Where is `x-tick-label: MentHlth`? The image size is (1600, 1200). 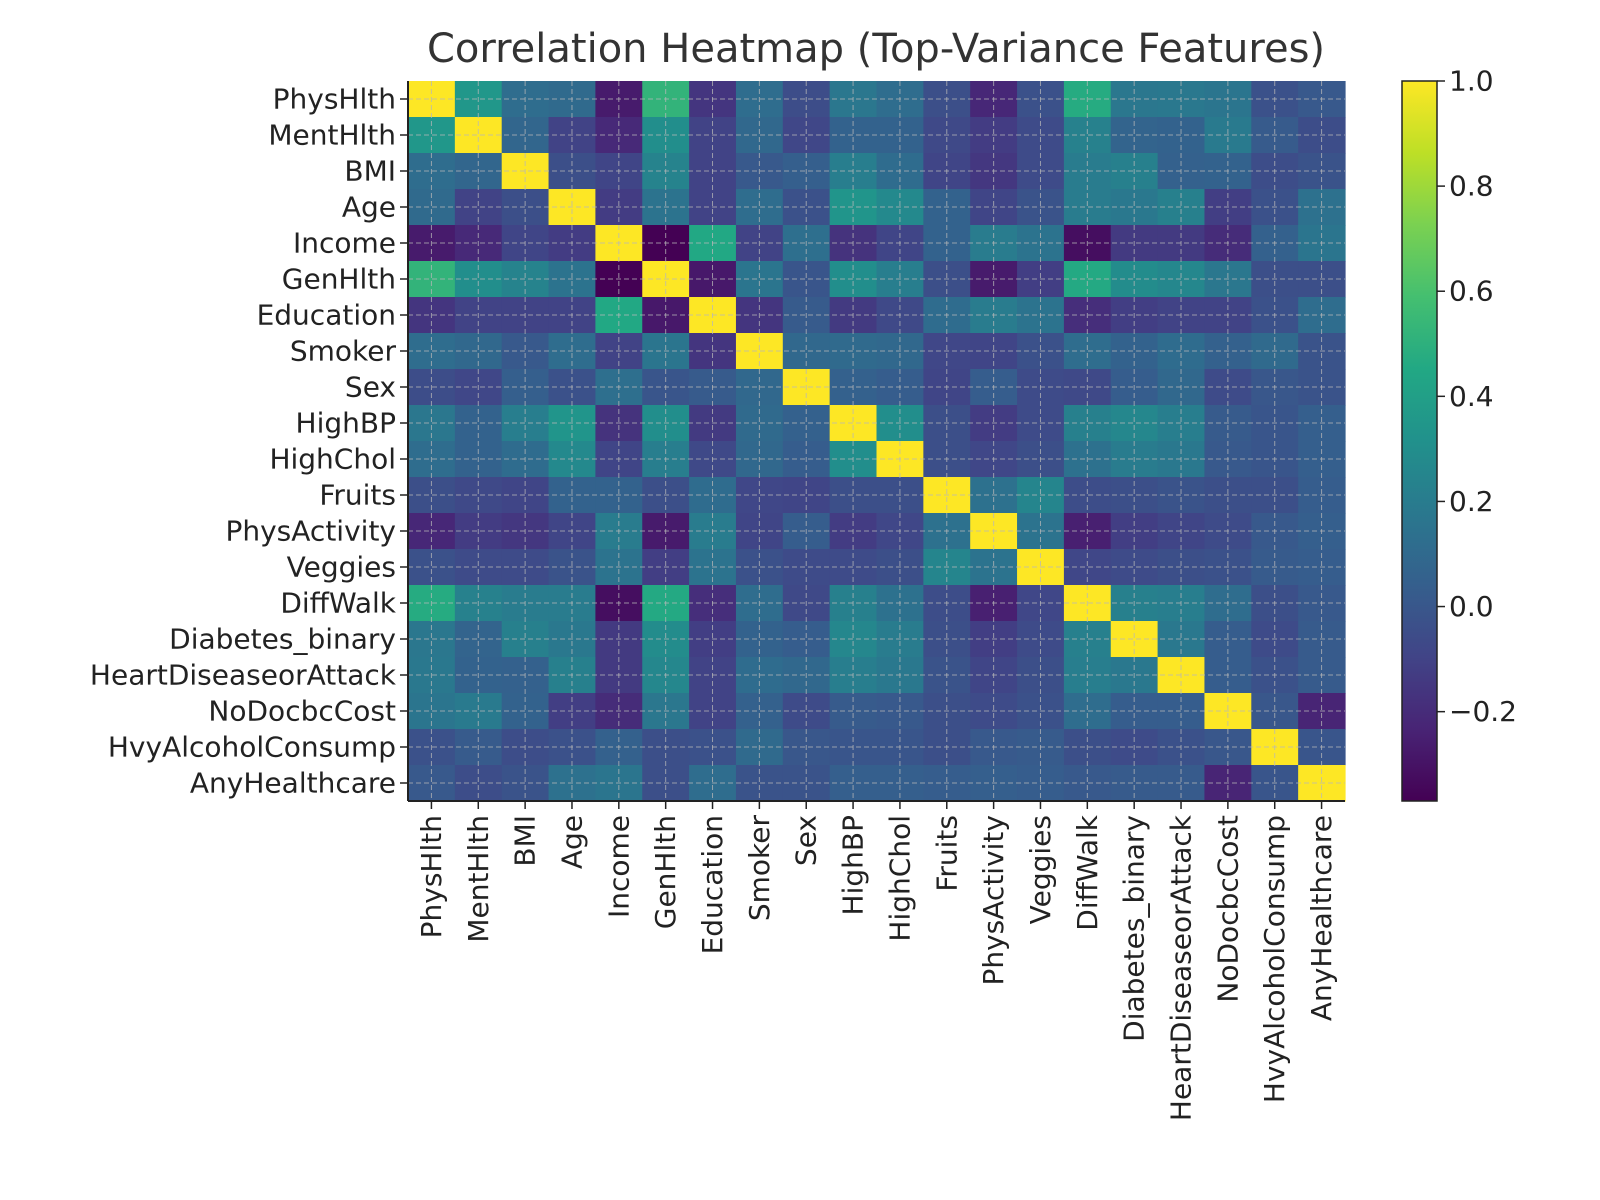 x-tick-label: MentHlth is located at coordinates (478, 879).